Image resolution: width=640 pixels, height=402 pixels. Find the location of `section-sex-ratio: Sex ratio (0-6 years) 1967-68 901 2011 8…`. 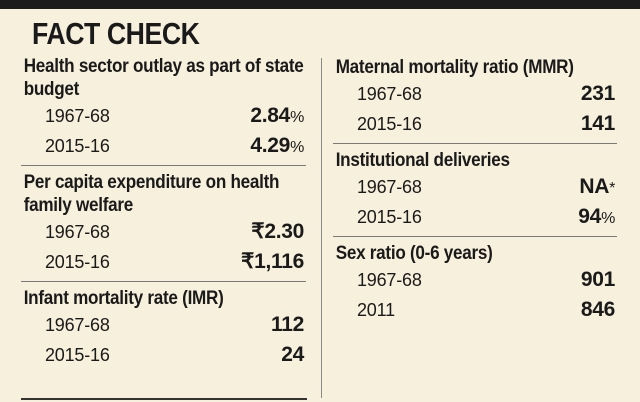

section-sex-ratio: Sex ratio (0-6 years) 1967-68 901 2011 8… is located at coordinates (475, 283).